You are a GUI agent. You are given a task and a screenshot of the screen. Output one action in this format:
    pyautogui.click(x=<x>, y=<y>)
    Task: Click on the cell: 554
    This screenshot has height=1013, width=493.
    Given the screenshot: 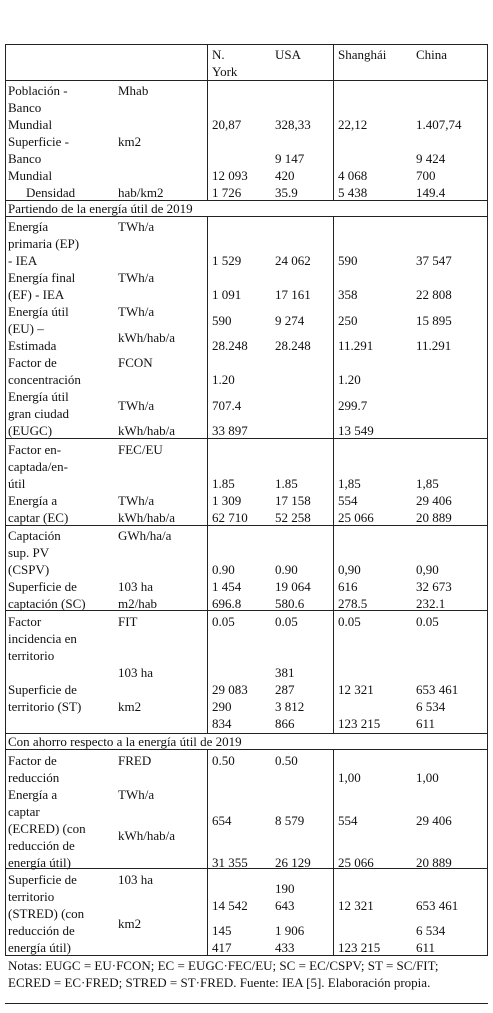 What is the action you would take?
    pyautogui.click(x=348, y=500)
    